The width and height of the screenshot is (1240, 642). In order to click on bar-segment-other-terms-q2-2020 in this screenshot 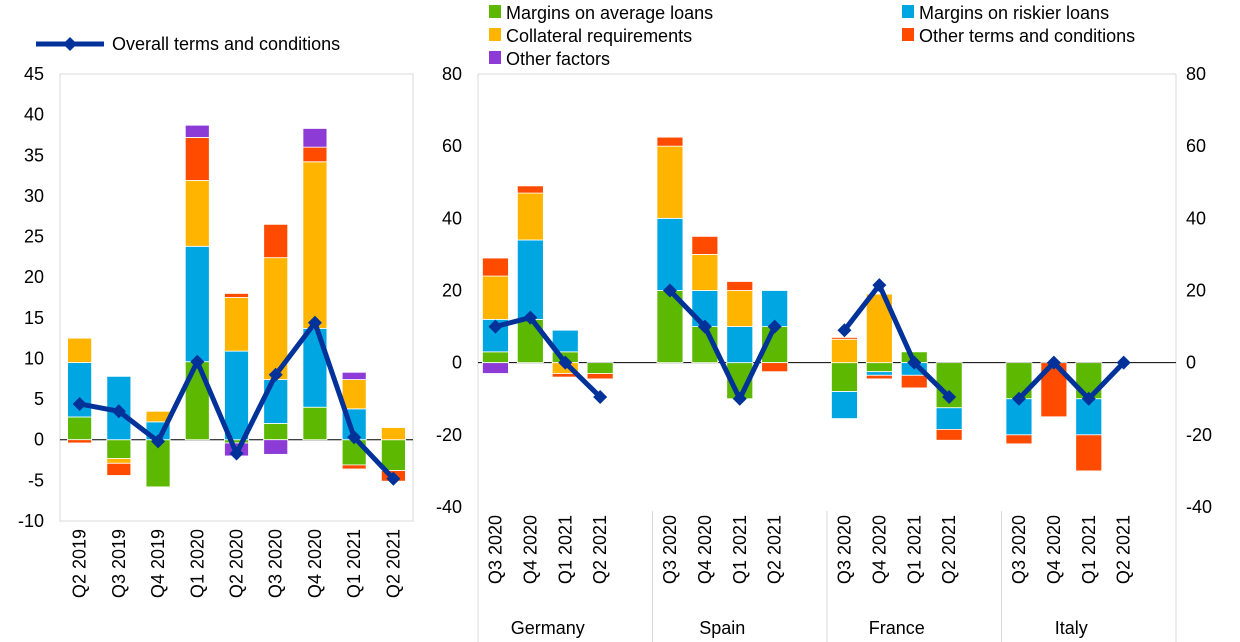, I will do `click(236, 295)`.